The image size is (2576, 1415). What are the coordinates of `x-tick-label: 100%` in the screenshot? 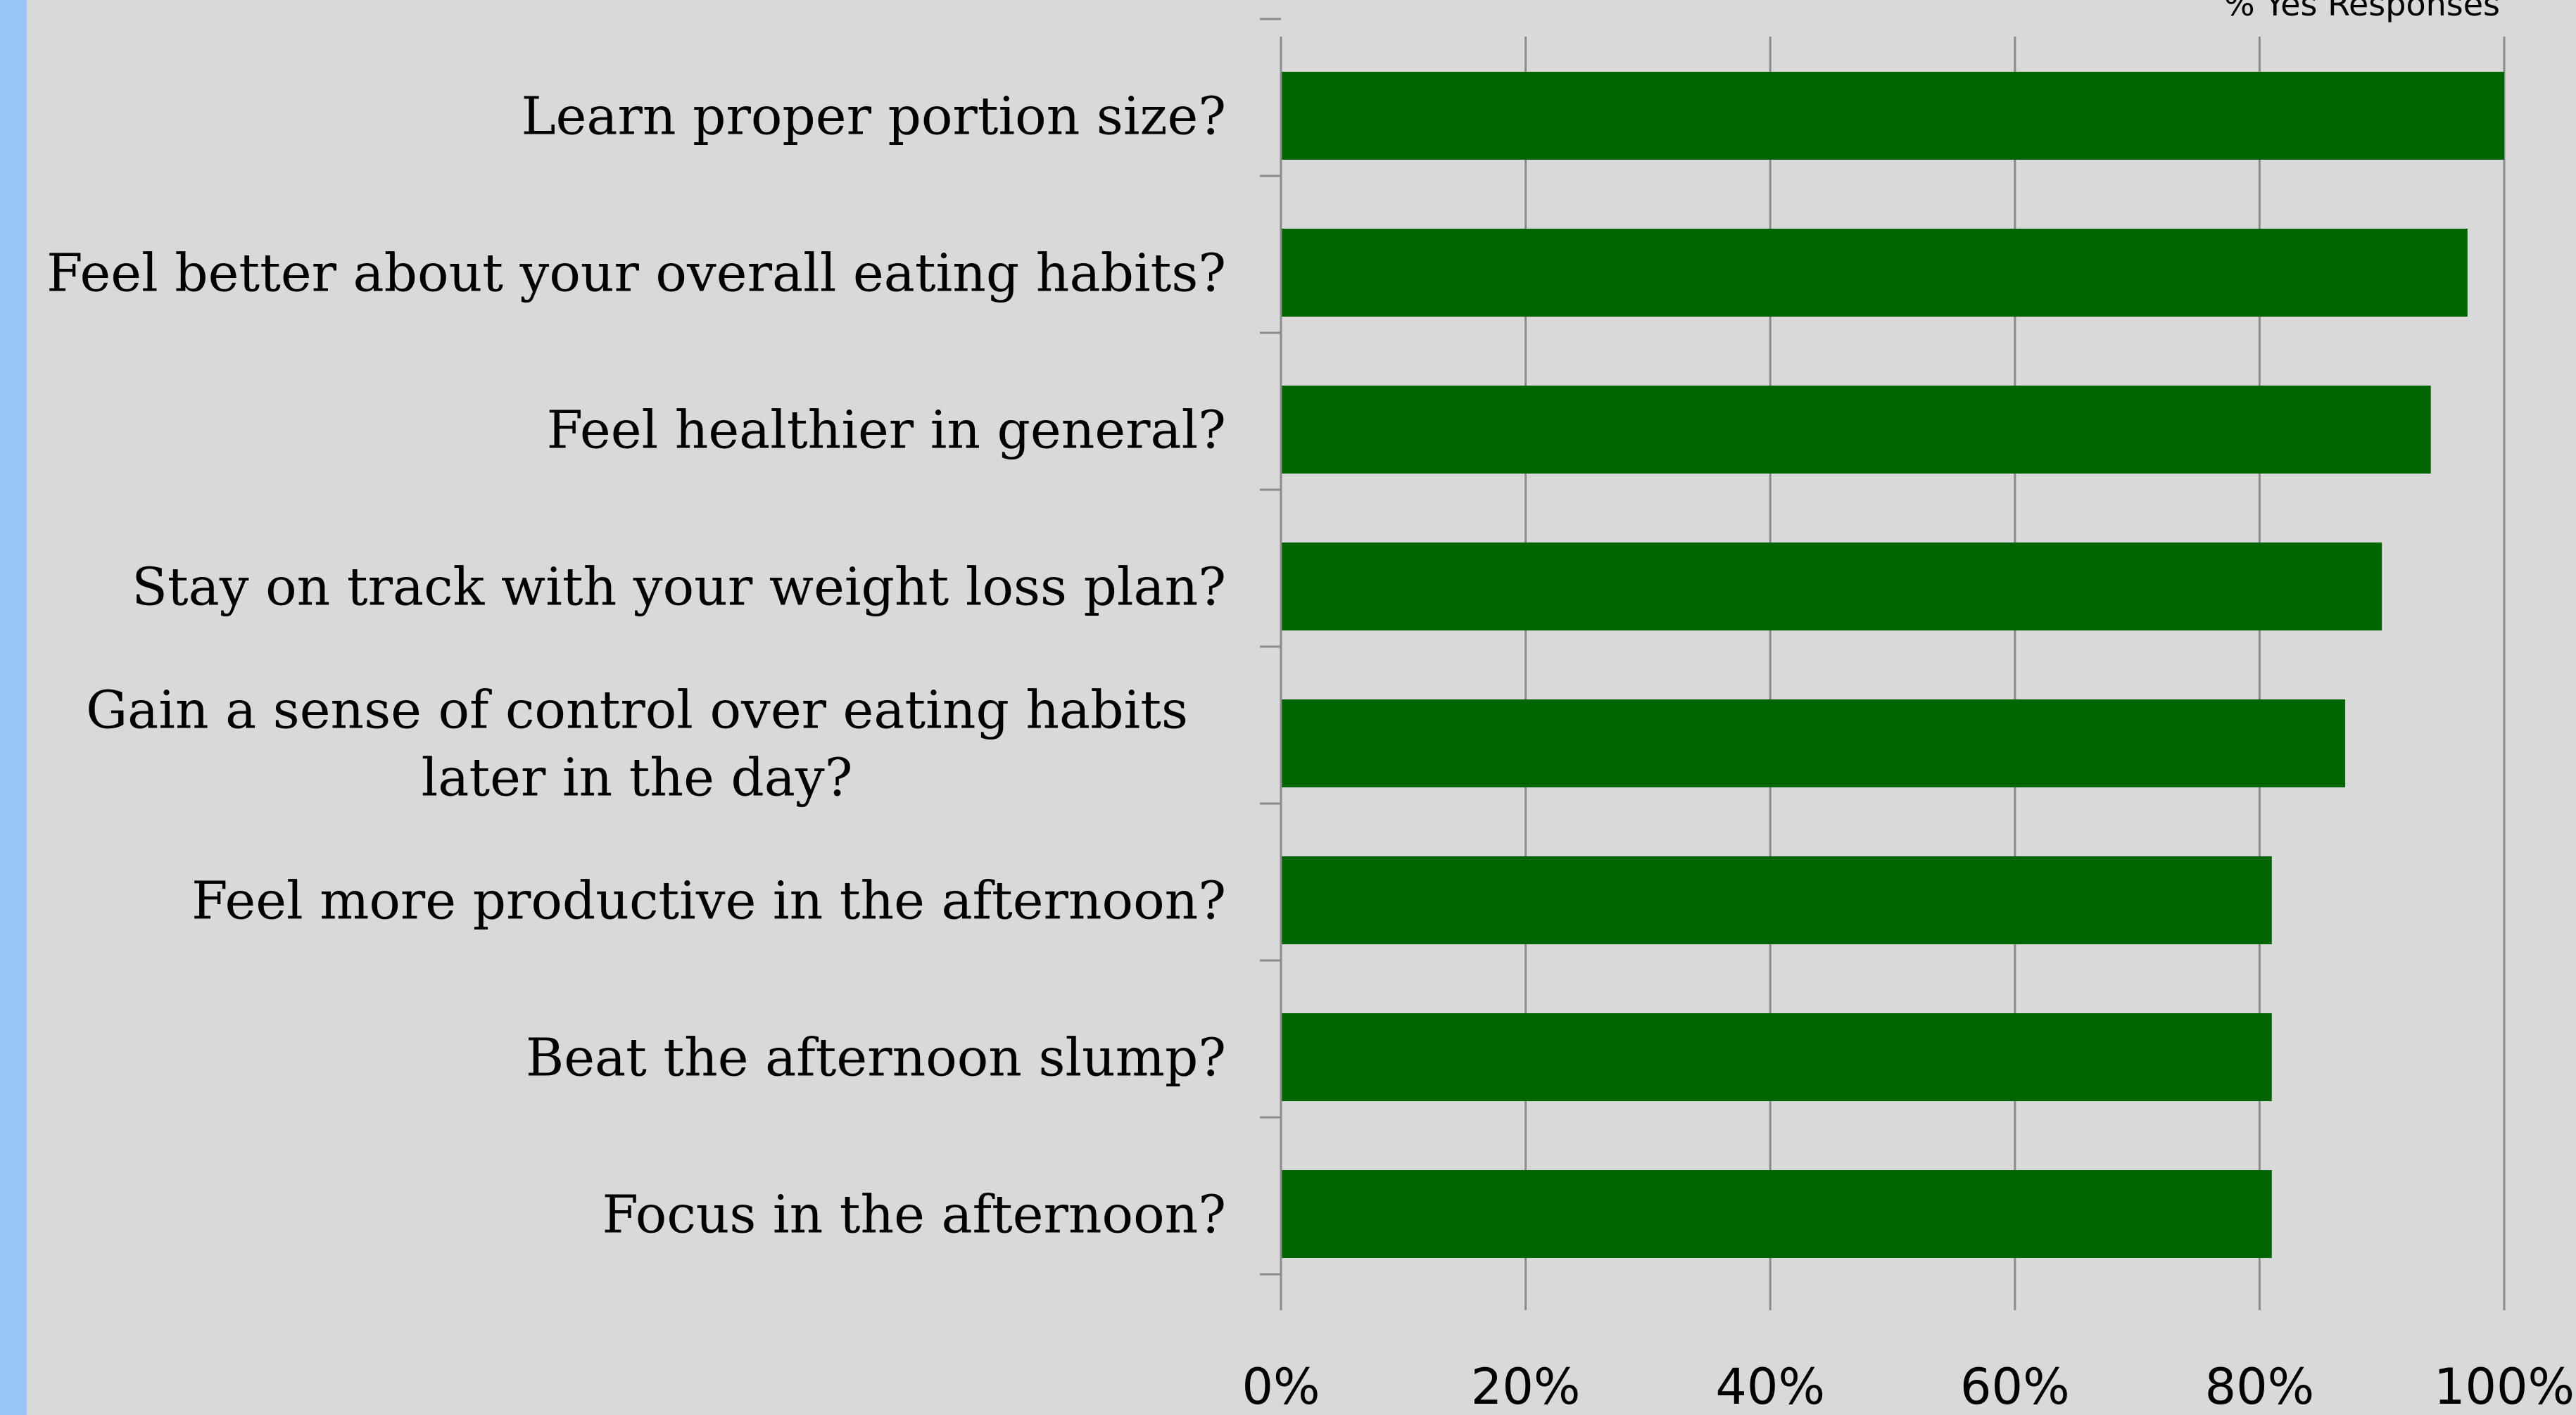 It's located at (2504, 1386).